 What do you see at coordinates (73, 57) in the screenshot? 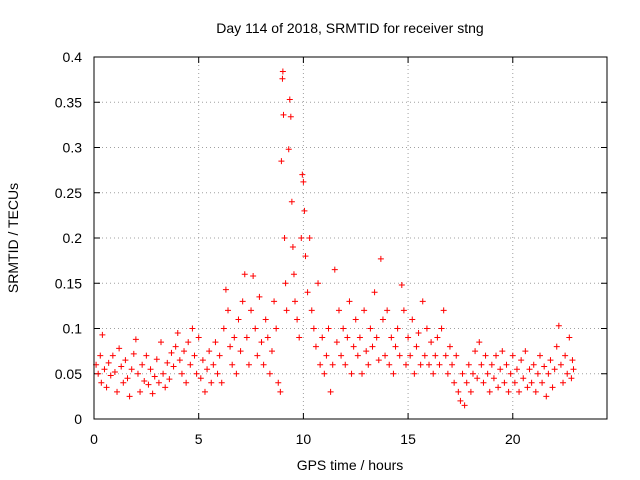
I see `y-tick-label: 0.4` at bounding box center [73, 57].